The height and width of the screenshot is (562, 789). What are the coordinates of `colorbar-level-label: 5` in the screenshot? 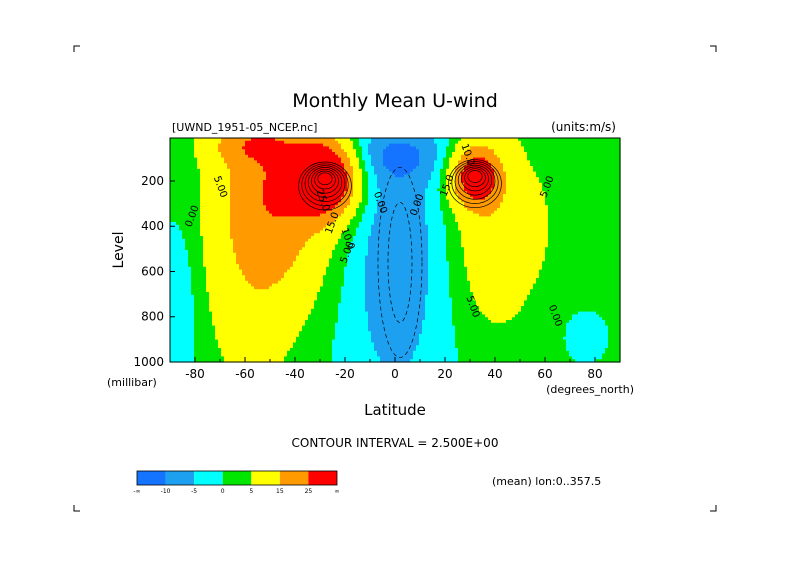 It's located at (251, 491).